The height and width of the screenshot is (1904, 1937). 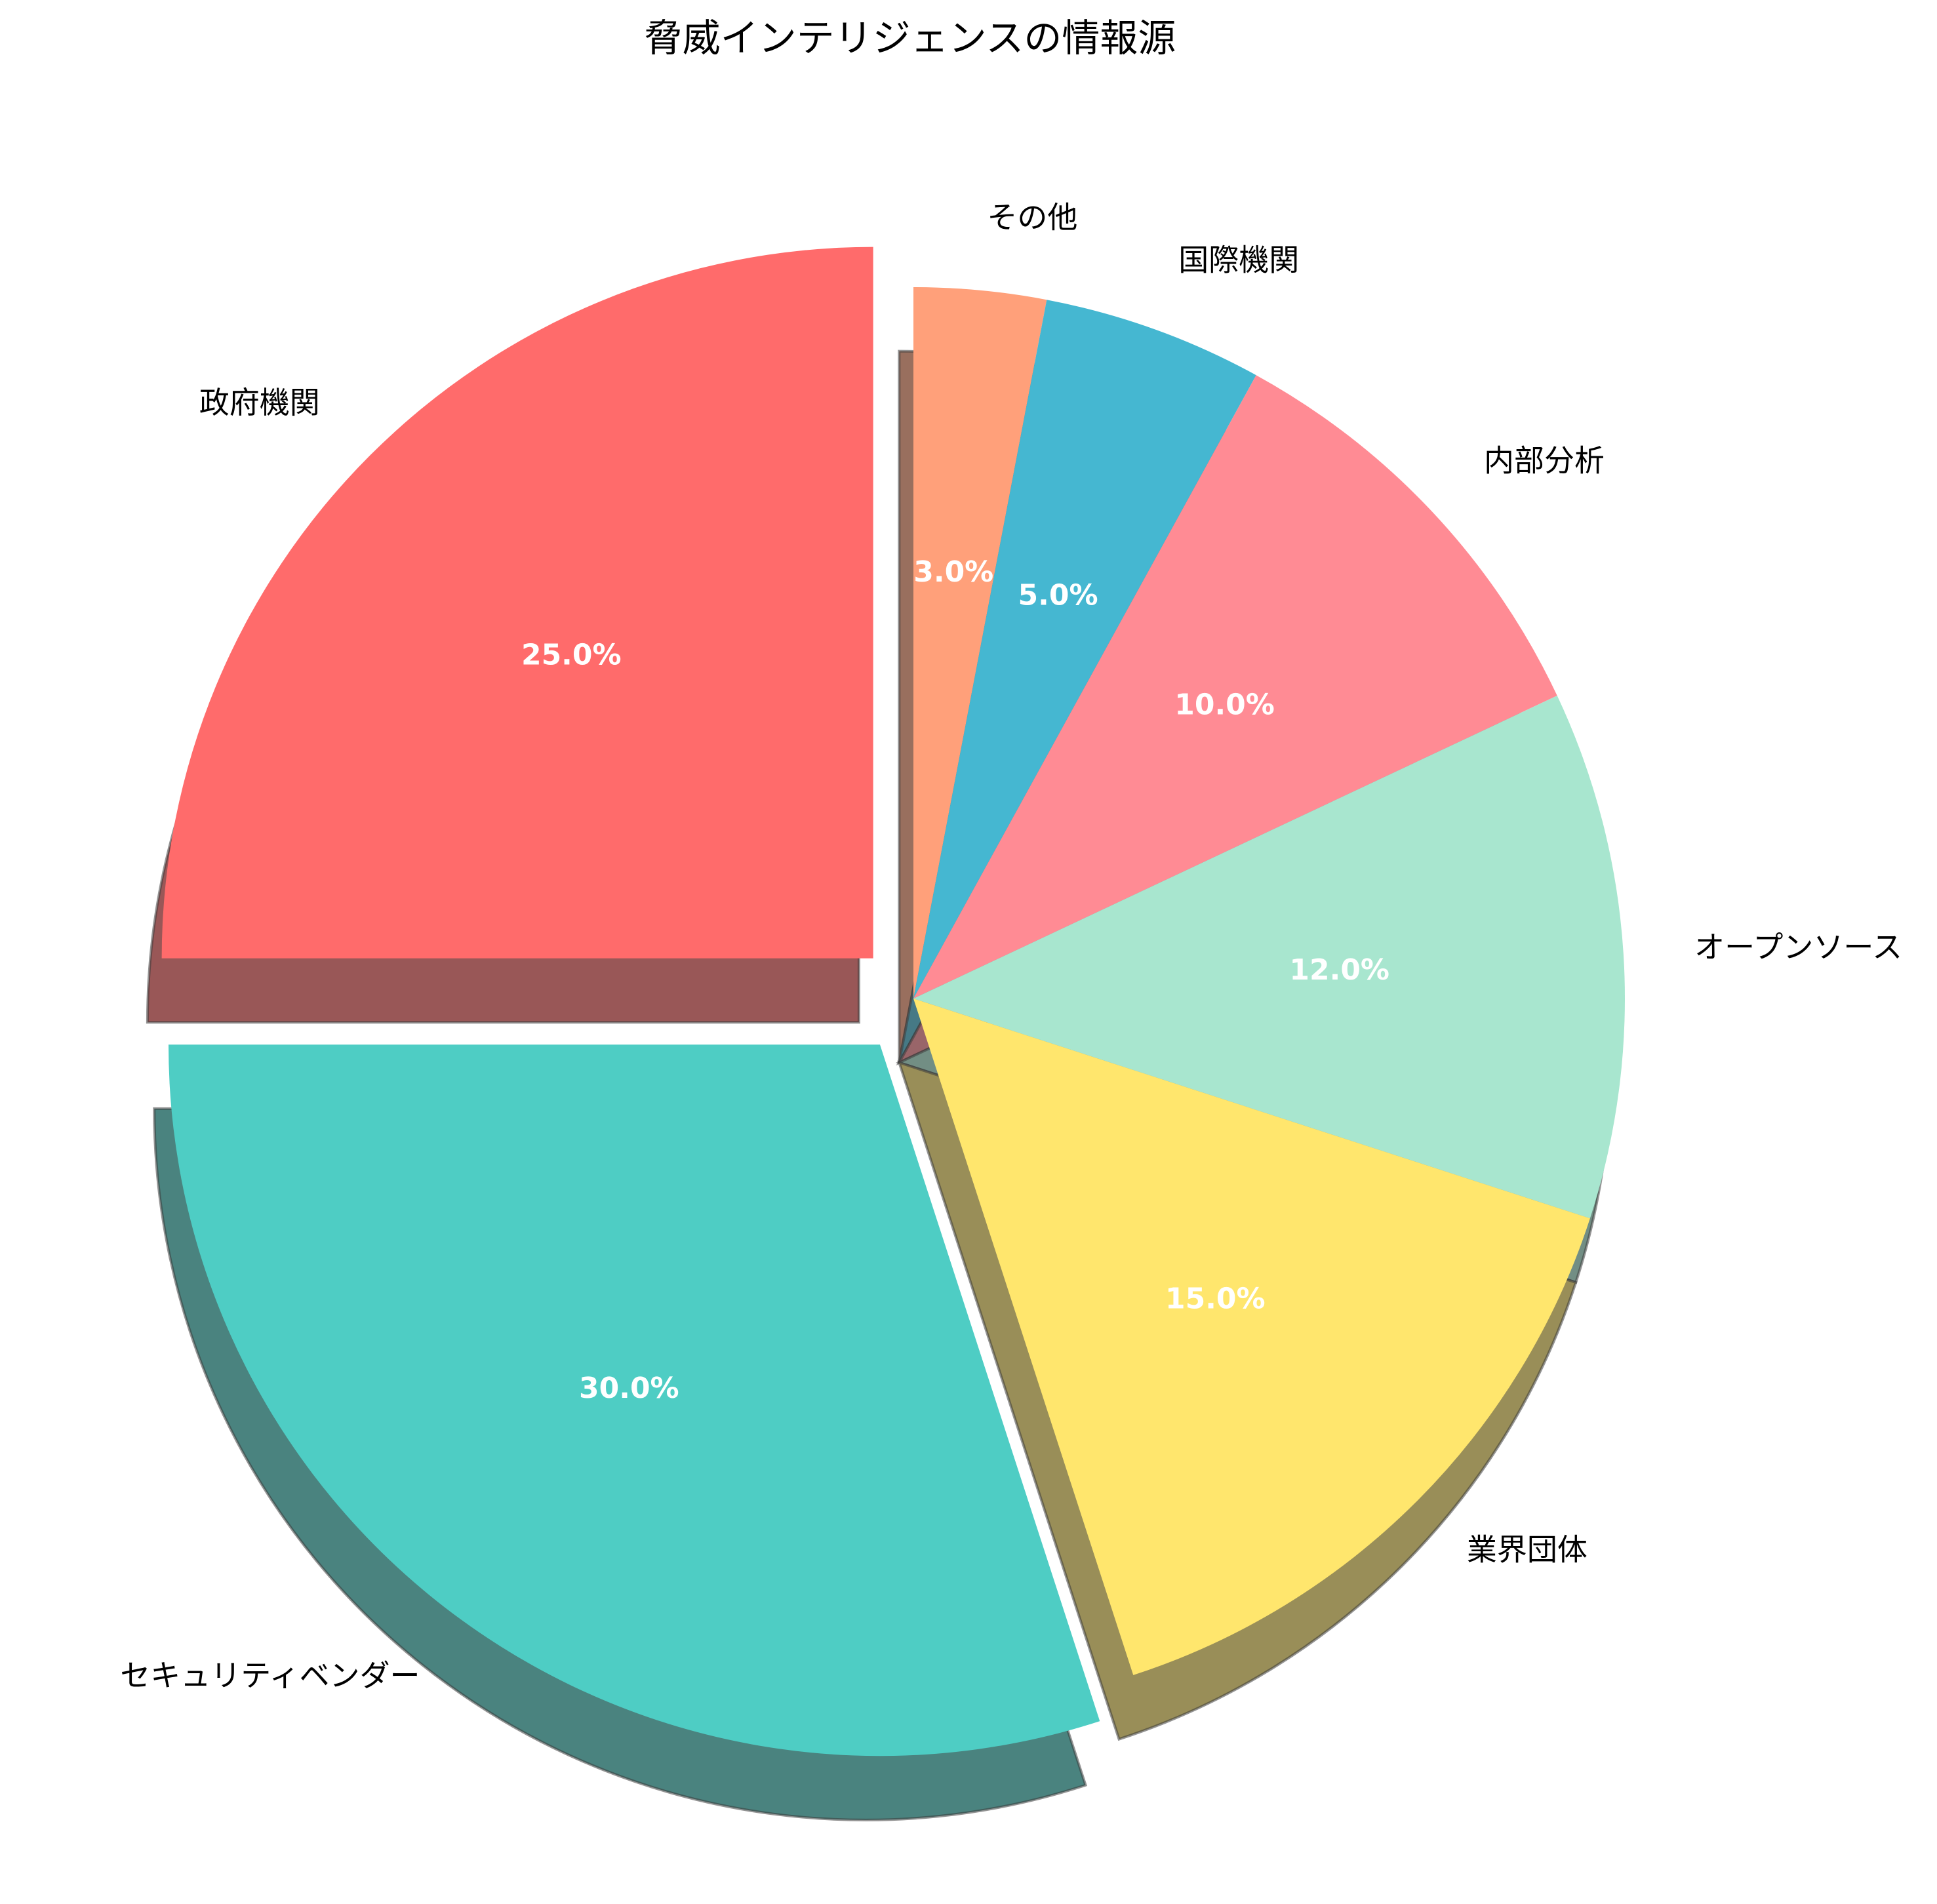 What do you see at coordinates (1239, 260) in the screenshot?
I see `slice-1-label: 国際機関` at bounding box center [1239, 260].